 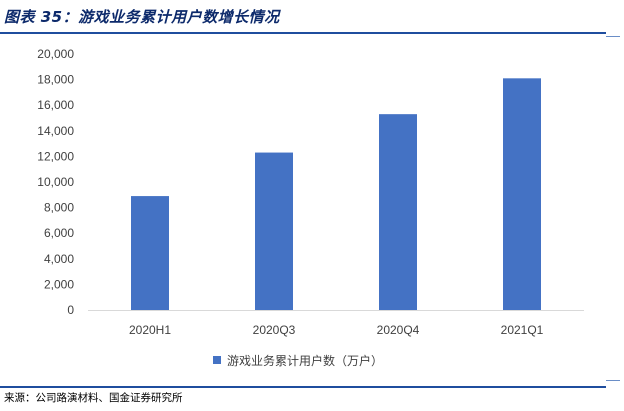 I want to click on y-tick-label: 16,000, so click(x=55, y=105).